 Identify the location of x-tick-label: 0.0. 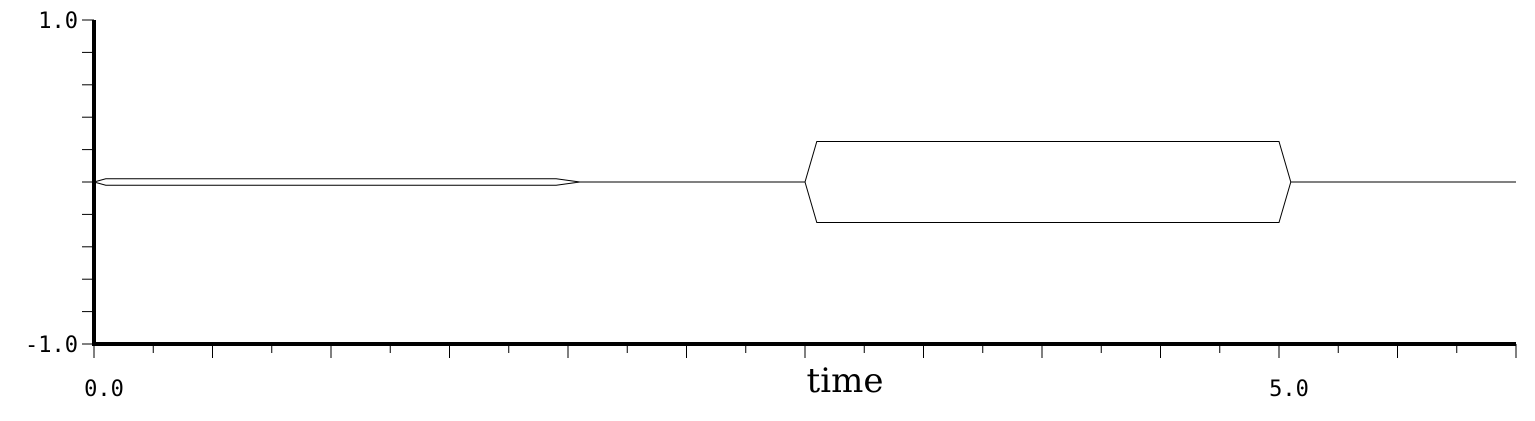
(104, 389).